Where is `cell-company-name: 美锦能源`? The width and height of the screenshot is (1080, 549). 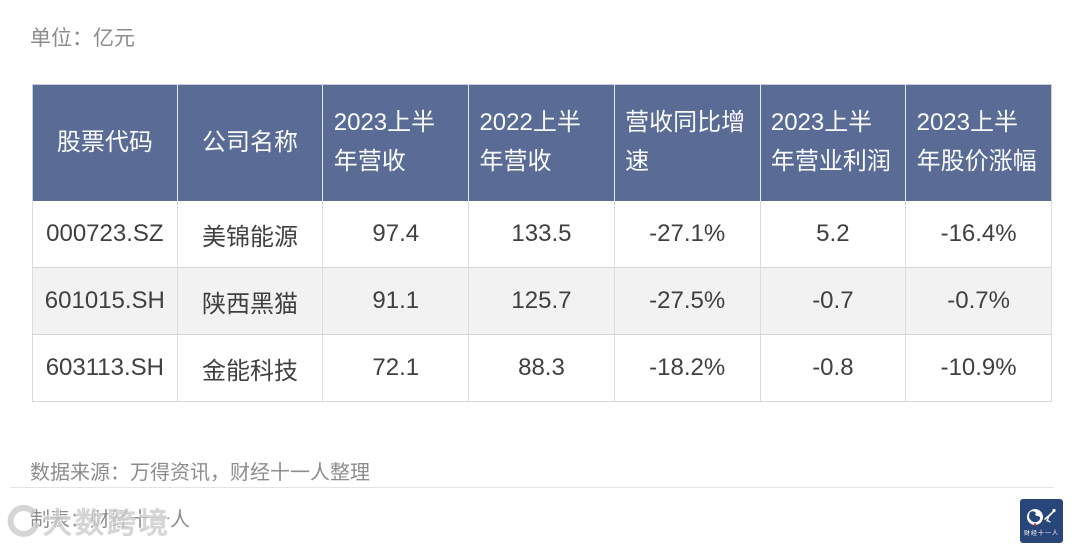 cell-company-name: 美锦能源 is located at coordinates (250, 234).